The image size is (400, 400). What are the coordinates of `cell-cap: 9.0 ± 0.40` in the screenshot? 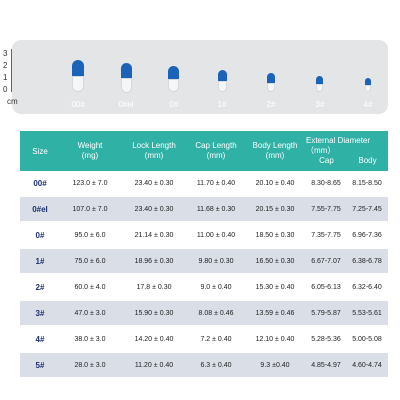 It's located at (216, 287).